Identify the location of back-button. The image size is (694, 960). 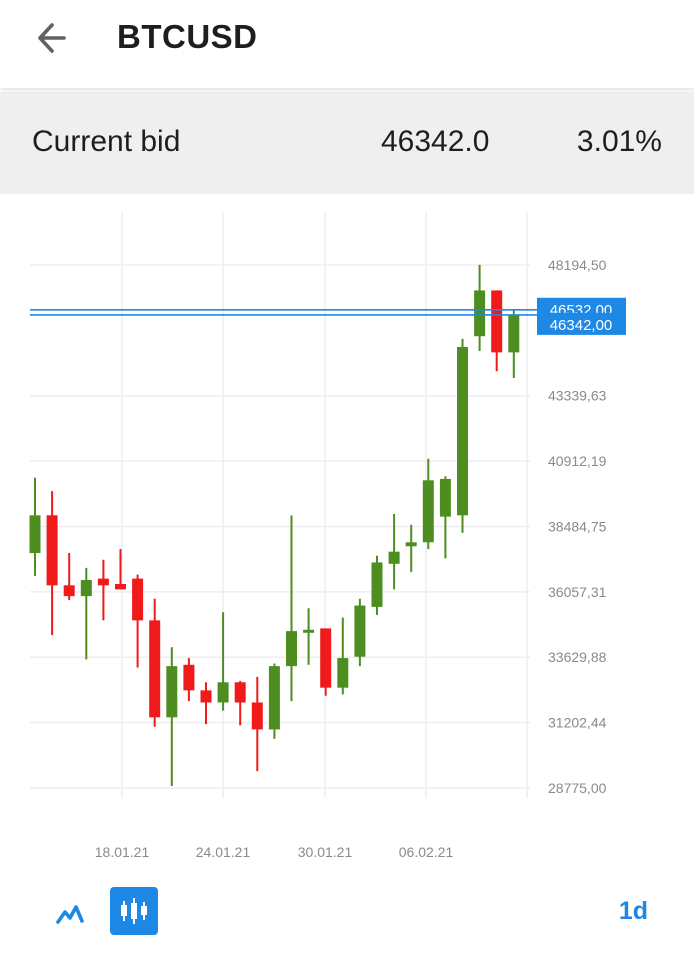
(54, 38).